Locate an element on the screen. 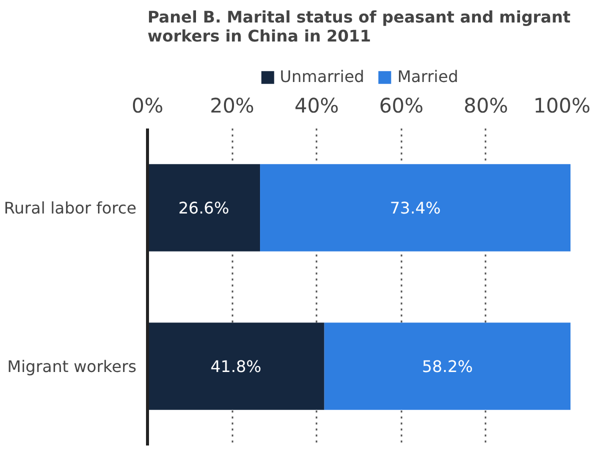  x-tick-label: 100% is located at coordinates (562, 106).